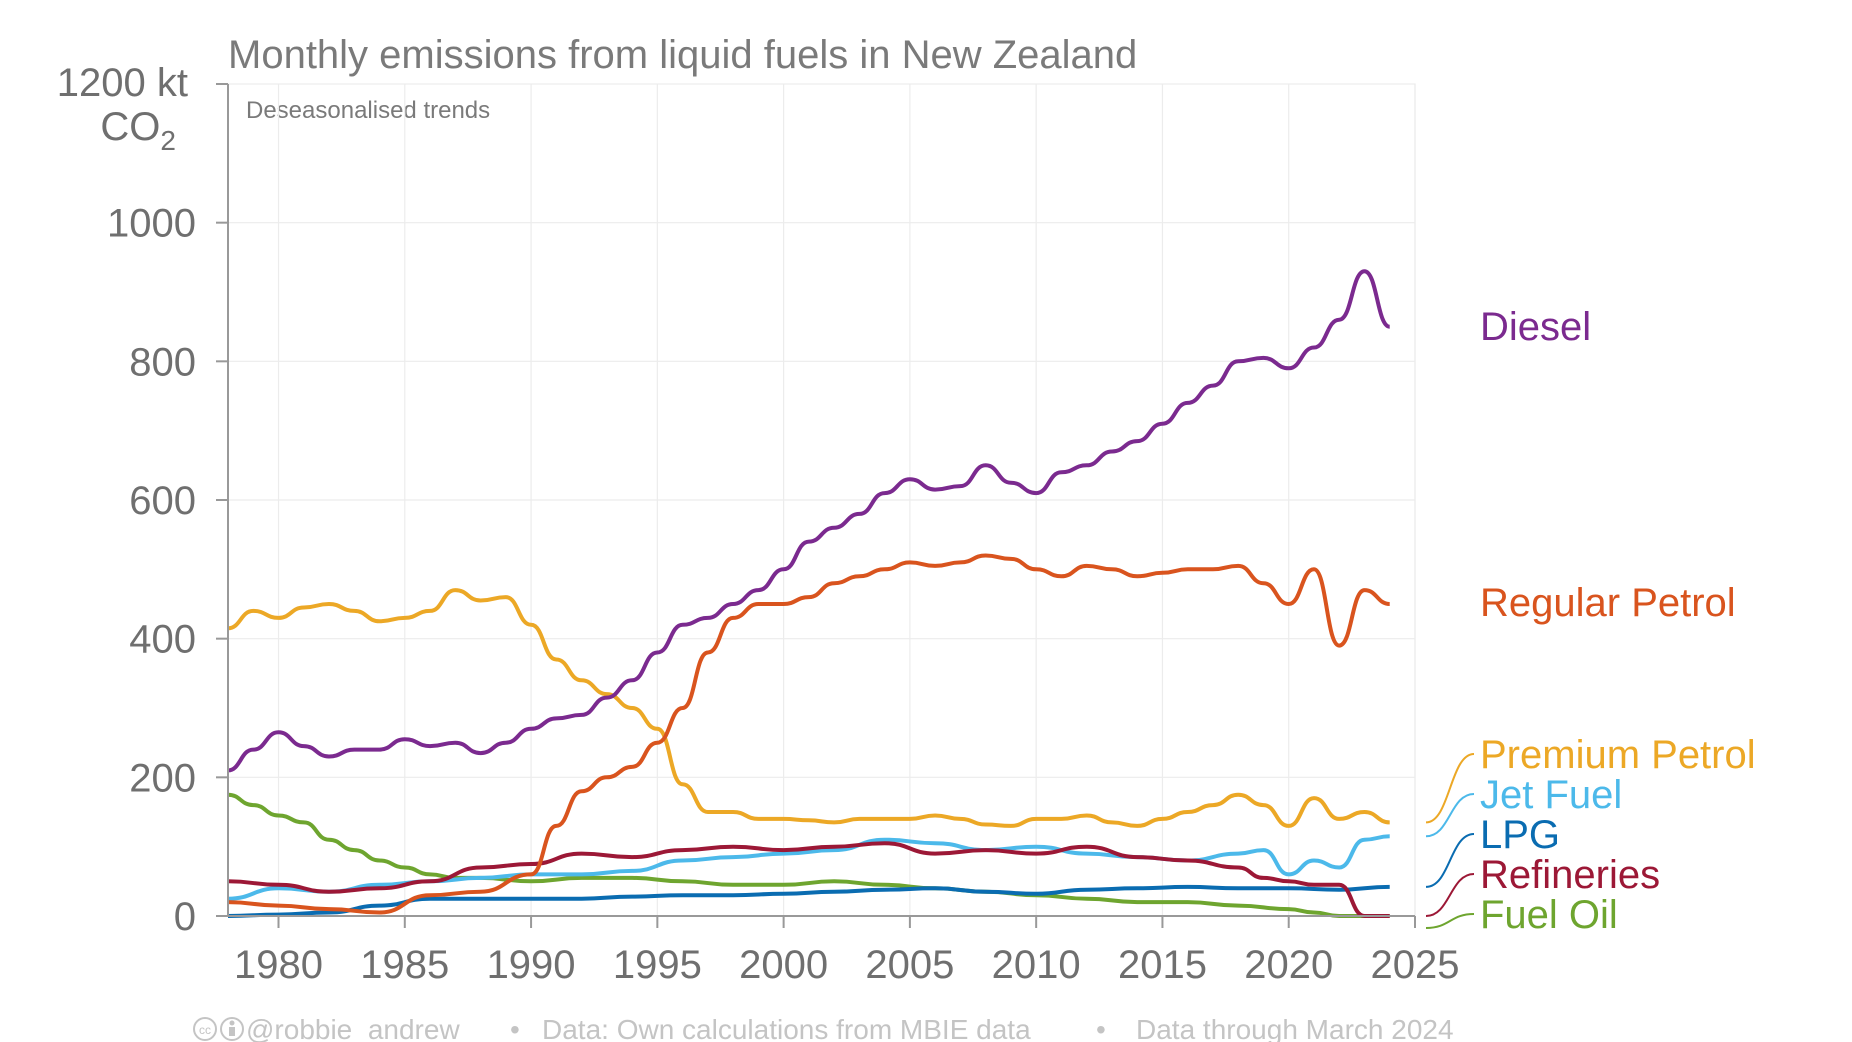 This screenshot has width=1852, height=1042. What do you see at coordinates (162, 501) in the screenshot?
I see `y-tick-label: 600` at bounding box center [162, 501].